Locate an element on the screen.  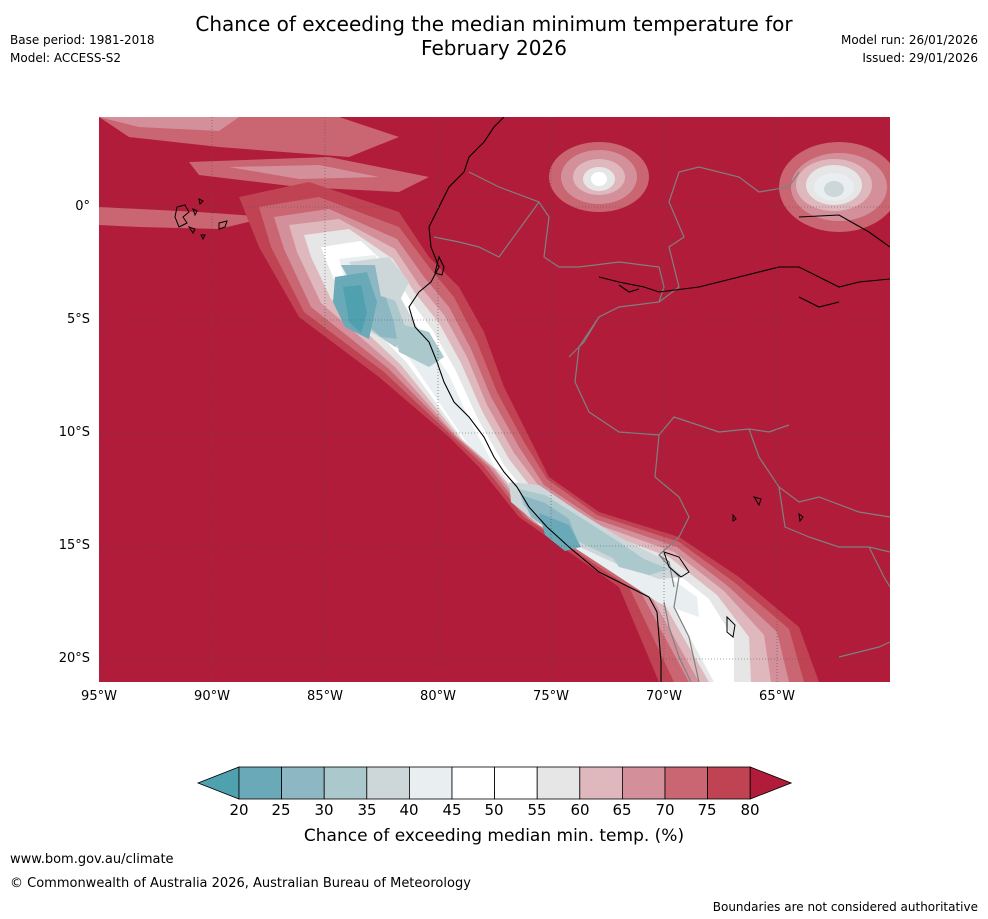
colorbar-tick: 65 is located at coordinates (622, 810).